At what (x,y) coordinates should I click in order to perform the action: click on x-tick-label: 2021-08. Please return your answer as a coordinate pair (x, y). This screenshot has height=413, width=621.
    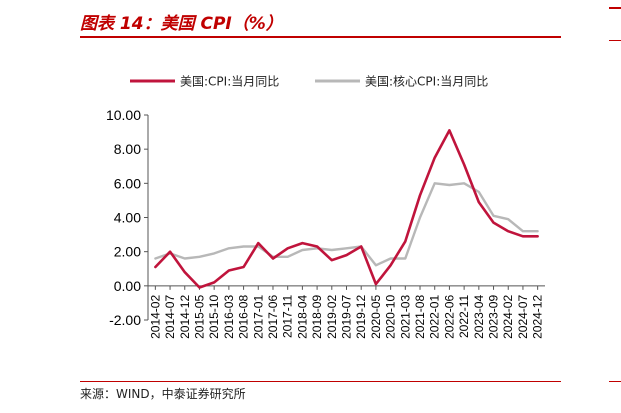
    Looking at the image, I should click on (420, 317).